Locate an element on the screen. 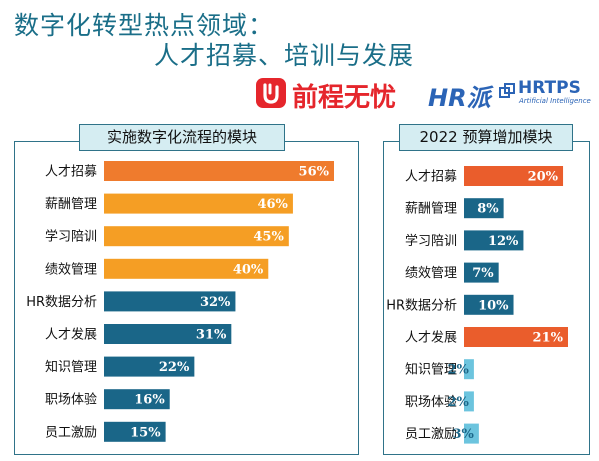 The width and height of the screenshot is (599, 461). chart2-category-label: 职场体验 is located at coordinates (431, 402).